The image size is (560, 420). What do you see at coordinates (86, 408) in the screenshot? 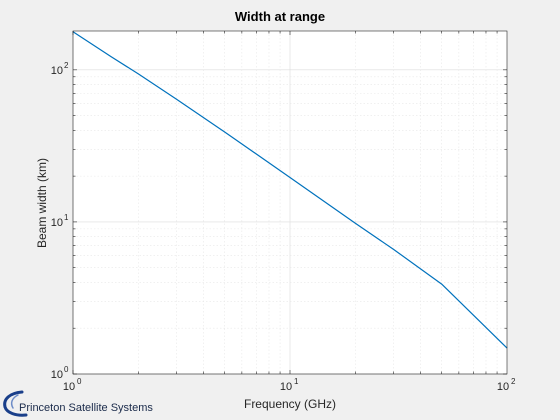
I see `logo-text: Princeton Satellite Systems` at bounding box center [86, 408].